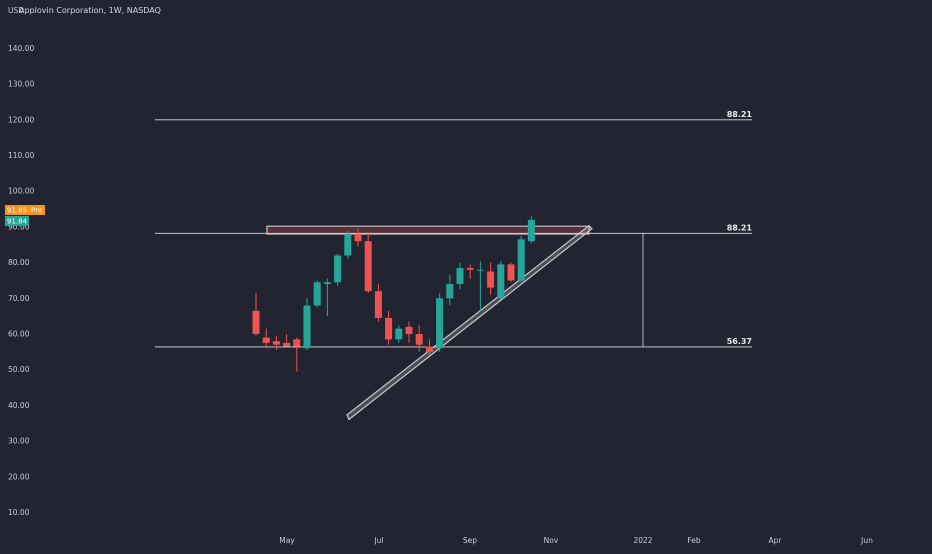 Image resolution: width=932 pixels, height=554 pixels. What do you see at coordinates (21, 155) in the screenshot?
I see `y-tick-label: 110.00` at bounding box center [21, 155].